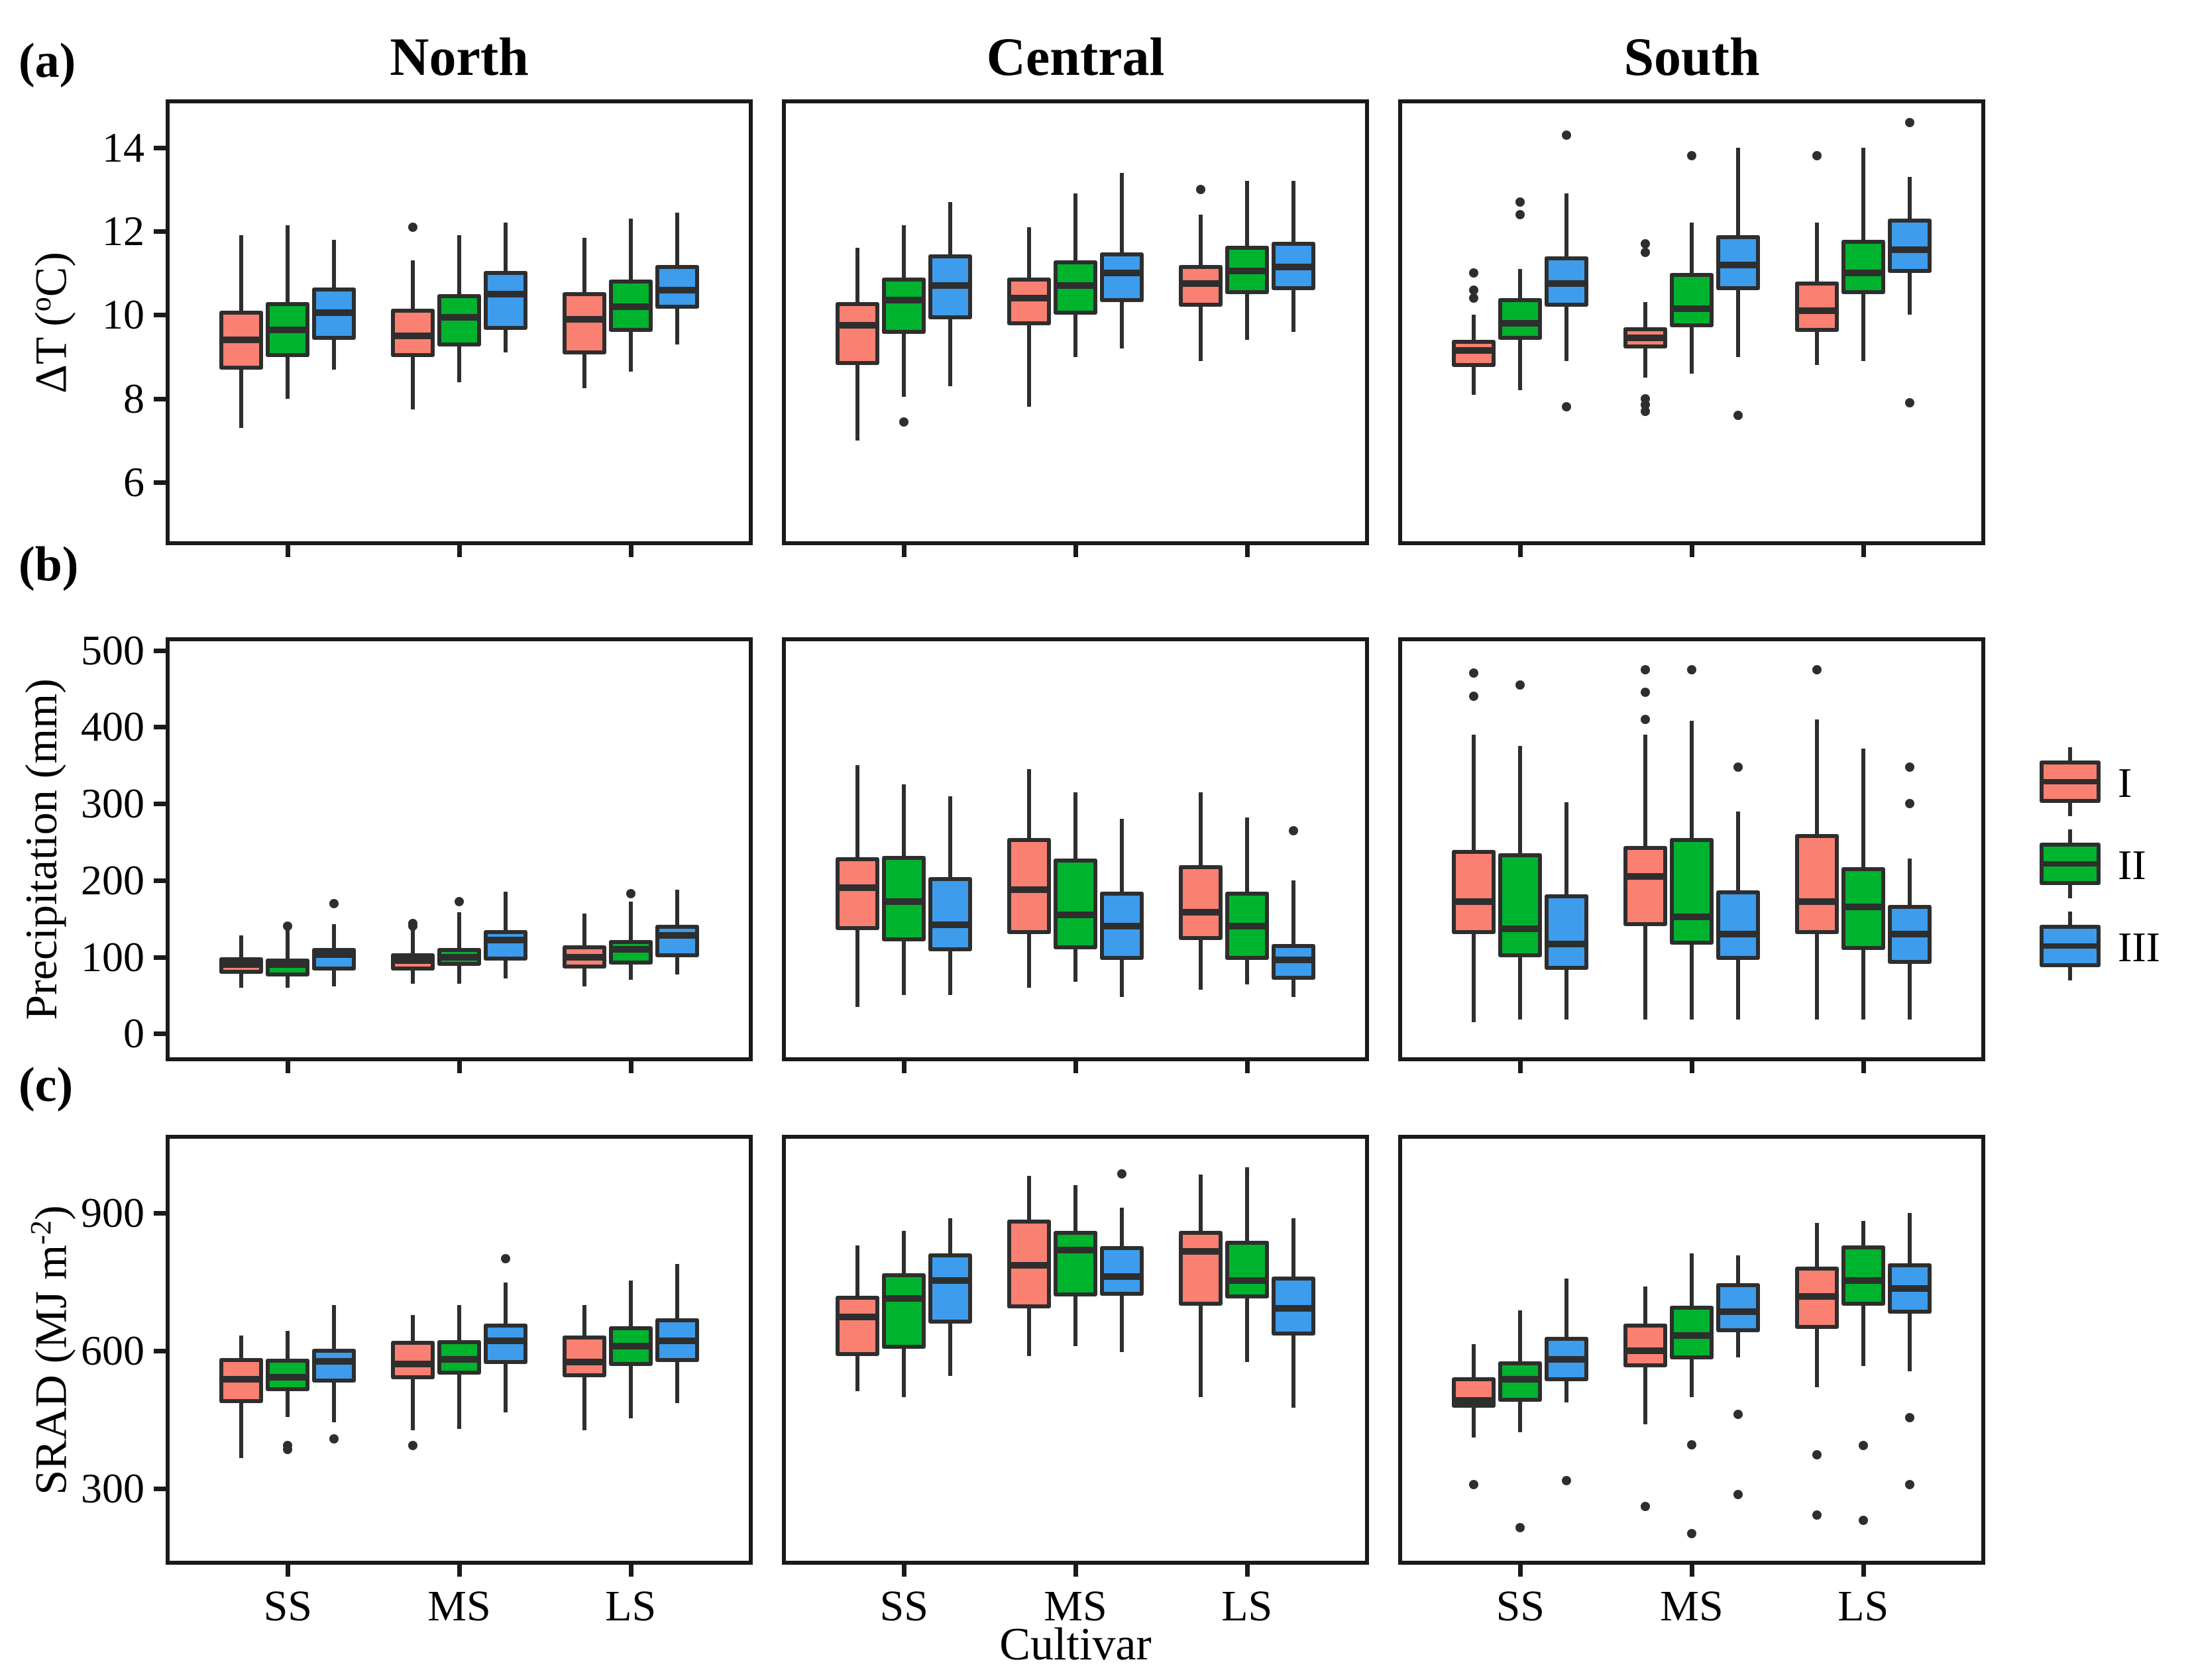 The width and height of the screenshot is (2192, 1680). I want to click on x-tick-label-ms: MS, so click(1075, 1606).